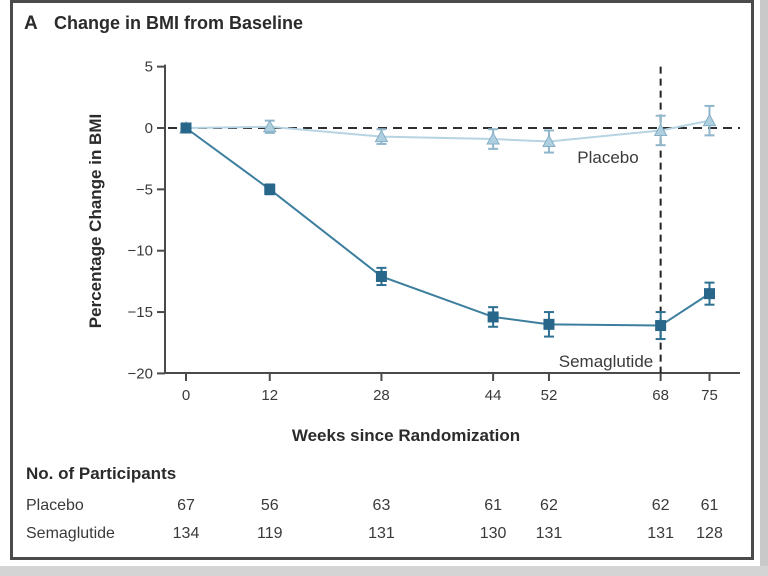 The image size is (768, 576). What do you see at coordinates (549, 395) in the screenshot?
I see `x-tick-label: 52` at bounding box center [549, 395].